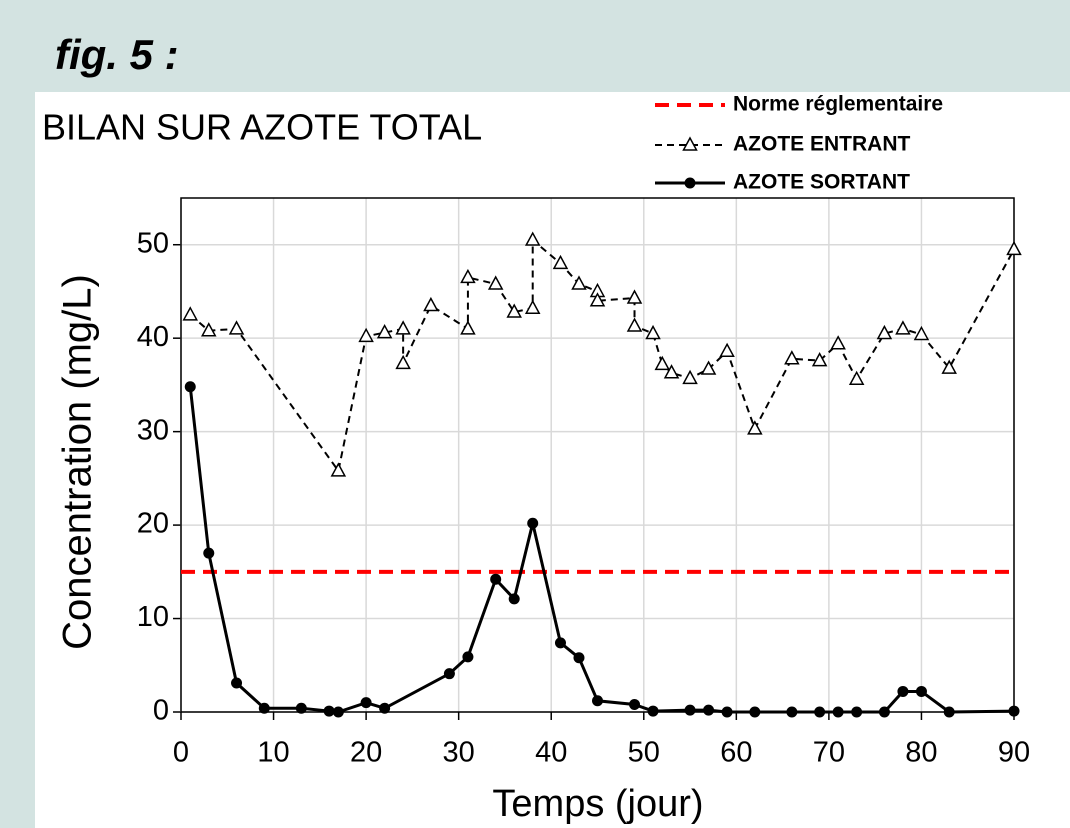 The width and height of the screenshot is (1070, 828). What do you see at coordinates (117, 54) in the screenshot?
I see `figure-label: fig. 5 :` at bounding box center [117, 54].